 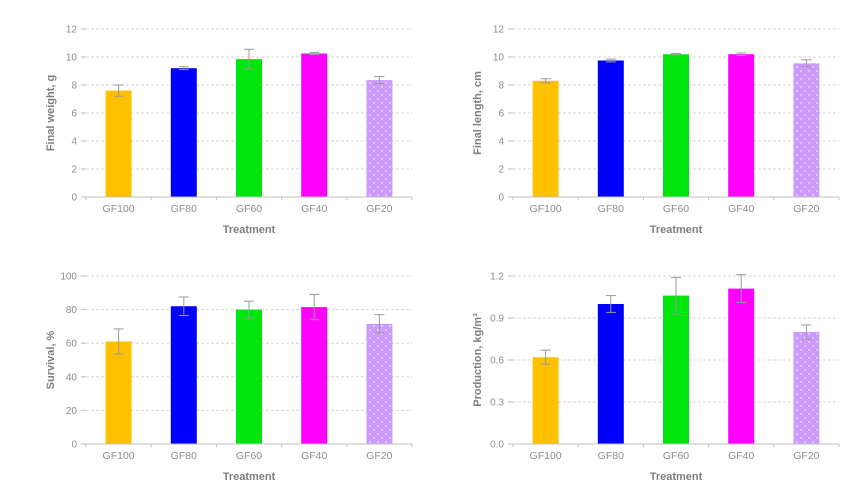 What do you see at coordinates (497, 445) in the screenshot?
I see `y-tick-label: 0.0` at bounding box center [497, 445].